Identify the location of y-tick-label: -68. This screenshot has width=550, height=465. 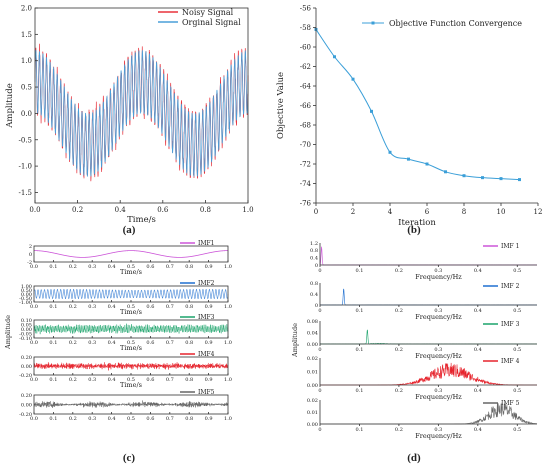
(305, 126).